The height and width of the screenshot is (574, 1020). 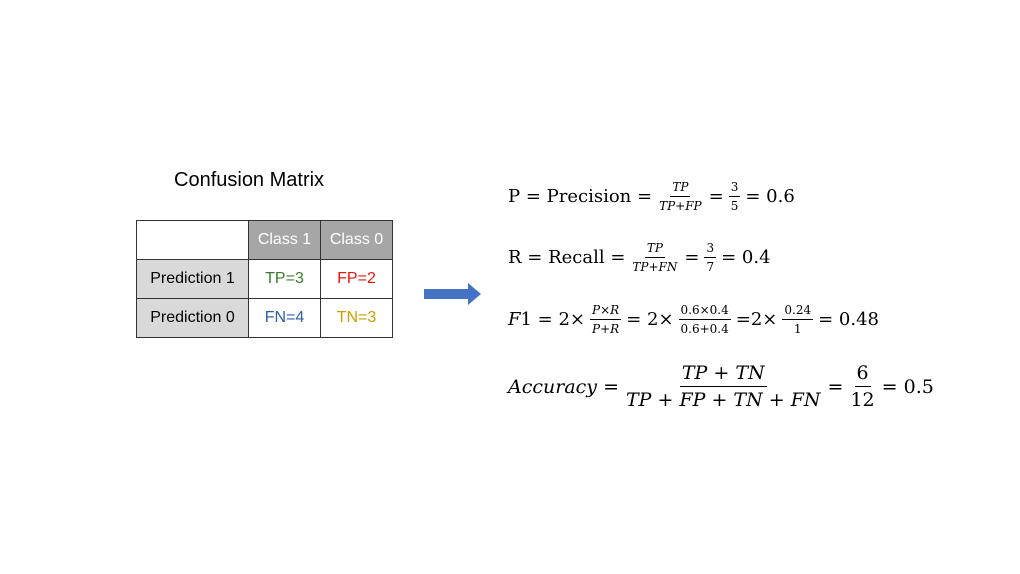 I want to click on accuracy-numerator: TP + TN, so click(x=723, y=374).